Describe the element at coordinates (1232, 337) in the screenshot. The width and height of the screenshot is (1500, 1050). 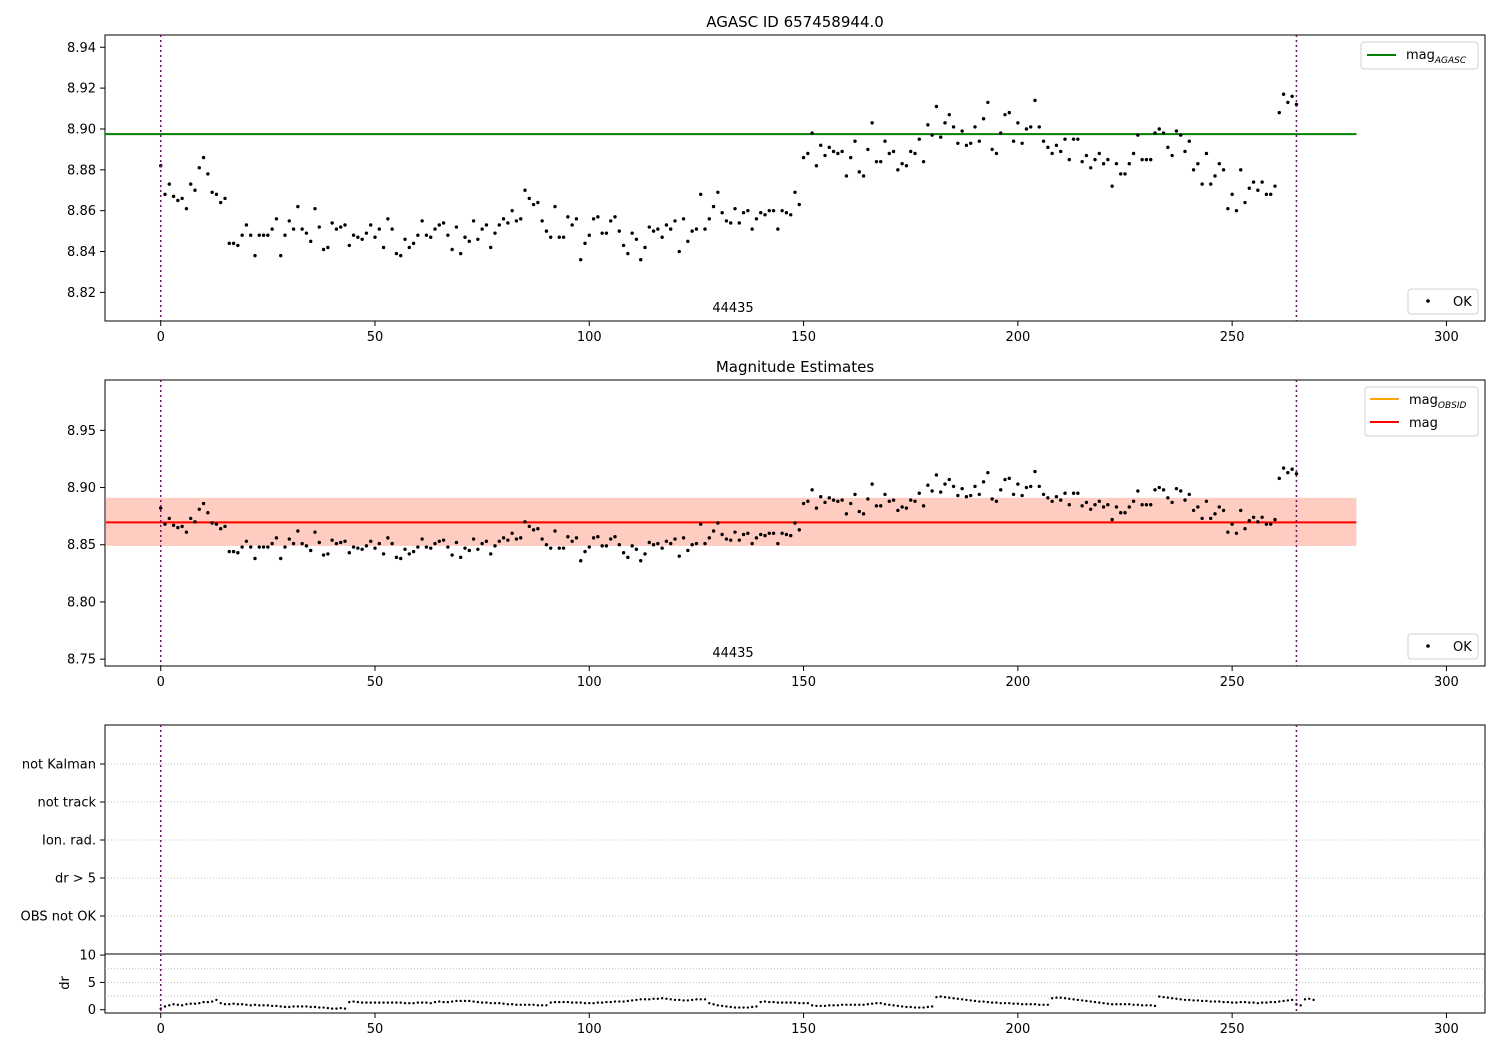
I see `agasc-xtick-label: 250` at that location.